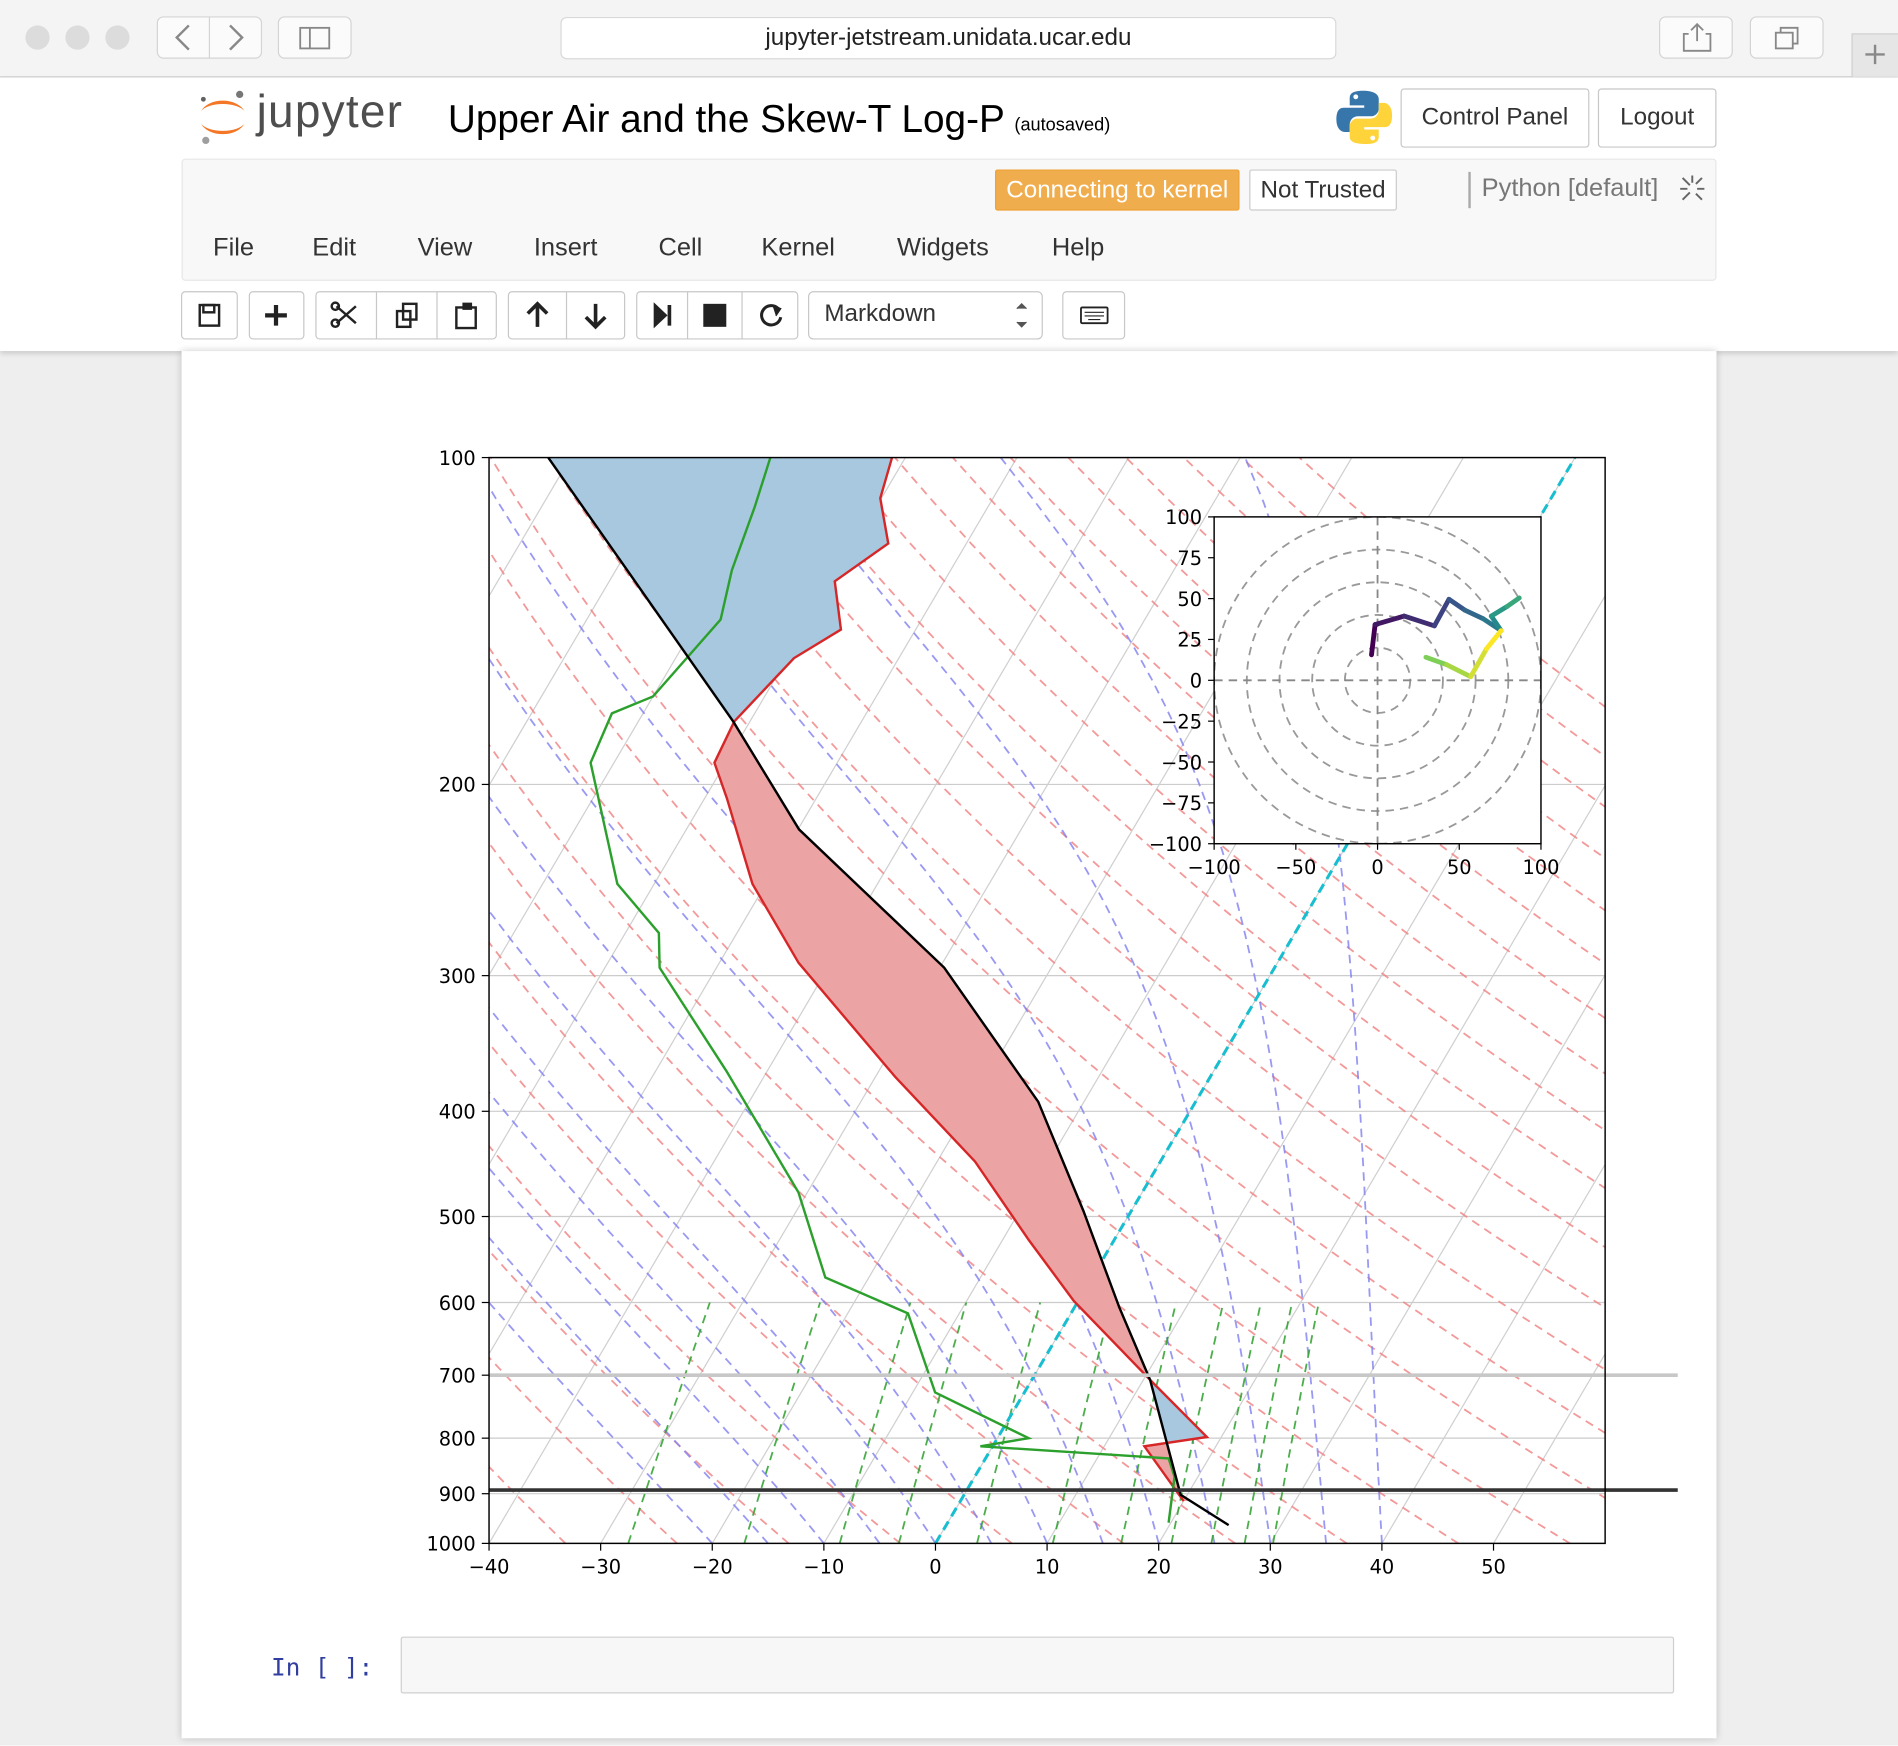 The height and width of the screenshot is (1746, 1898). What do you see at coordinates (1196, 681) in the screenshot?
I see `y-tick-label: 0` at bounding box center [1196, 681].